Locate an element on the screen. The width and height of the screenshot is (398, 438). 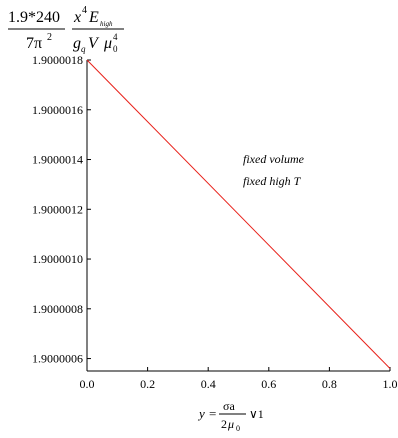
ylabel-den-V: V is located at coordinates (94, 43).